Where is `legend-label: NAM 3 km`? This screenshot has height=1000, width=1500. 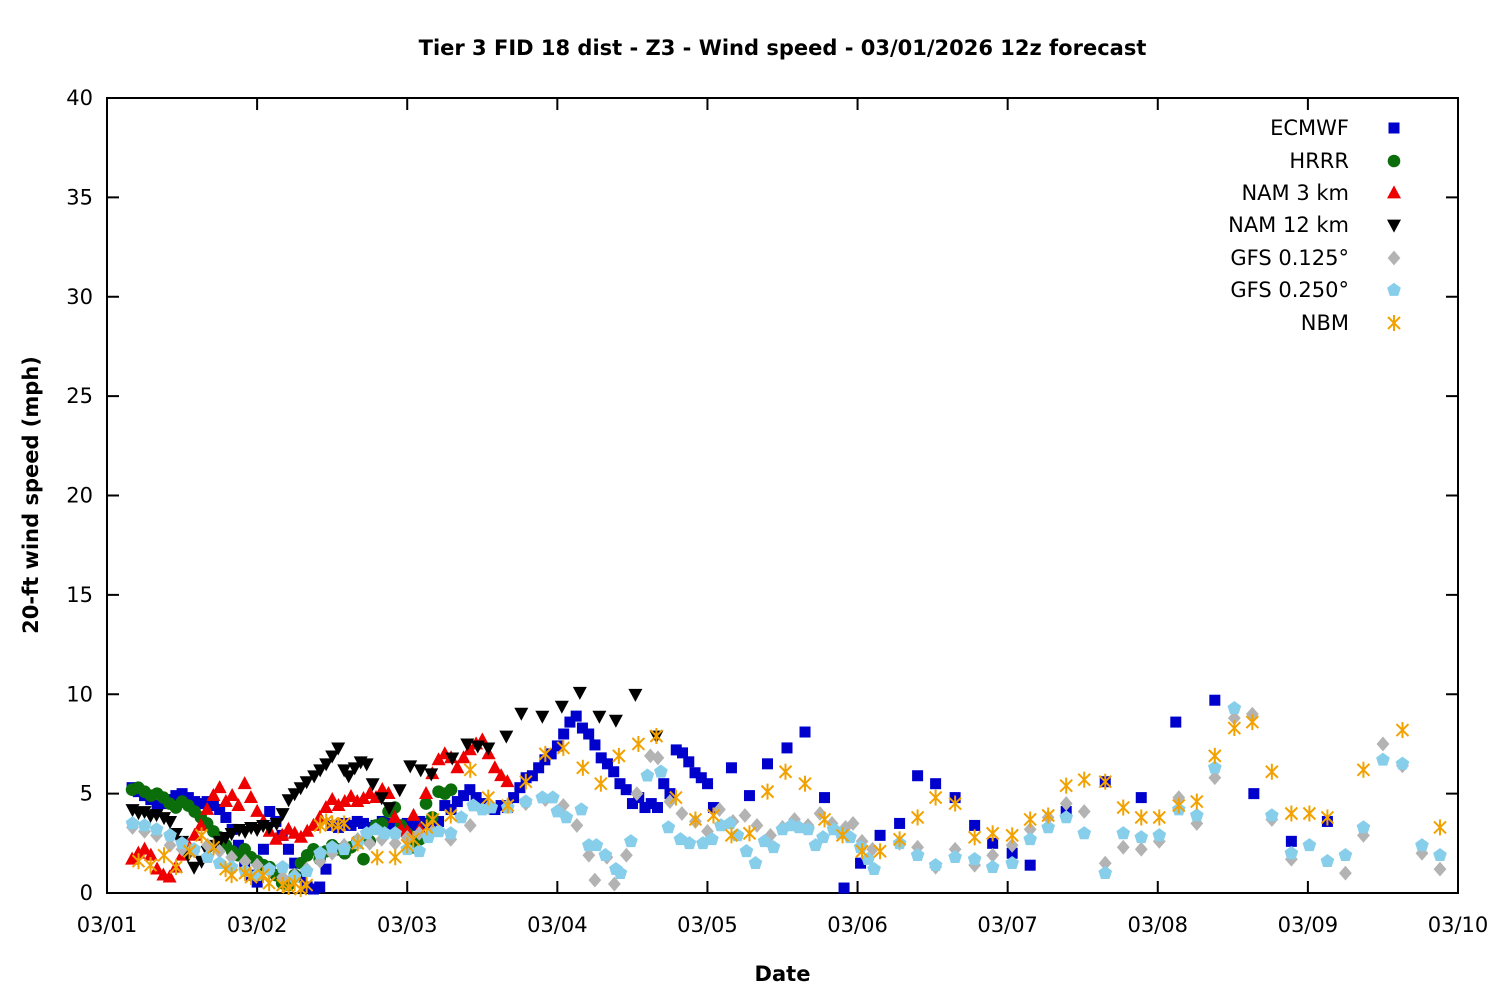 legend-label: NAM 3 km is located at coordinates (1295, 192).